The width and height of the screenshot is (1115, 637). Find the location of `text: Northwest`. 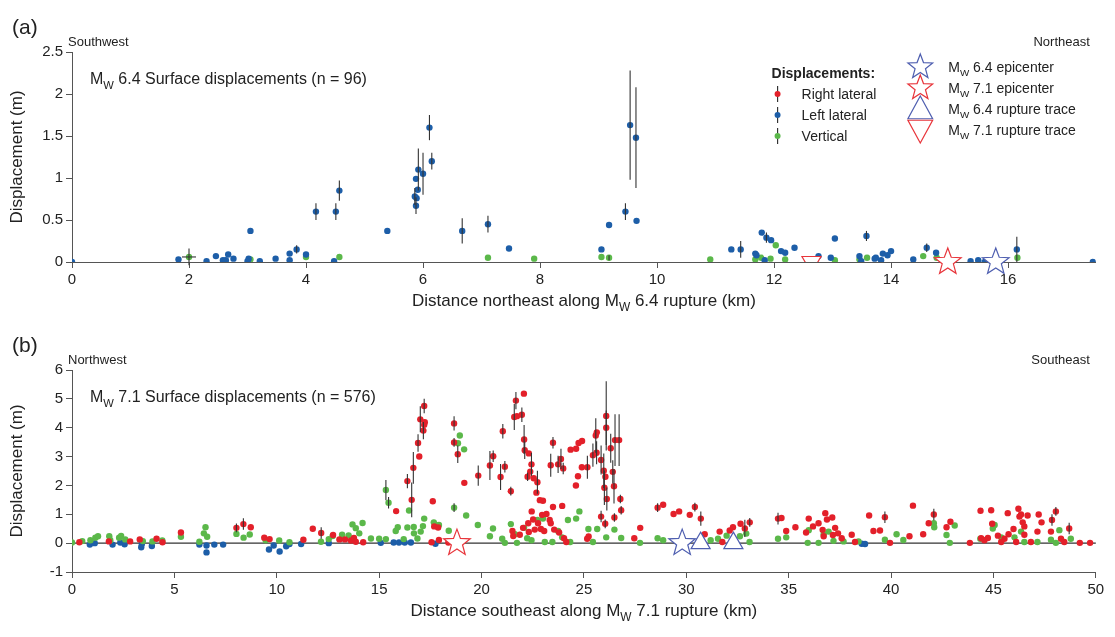

text: Northwest is located at coordinates (97, 359).